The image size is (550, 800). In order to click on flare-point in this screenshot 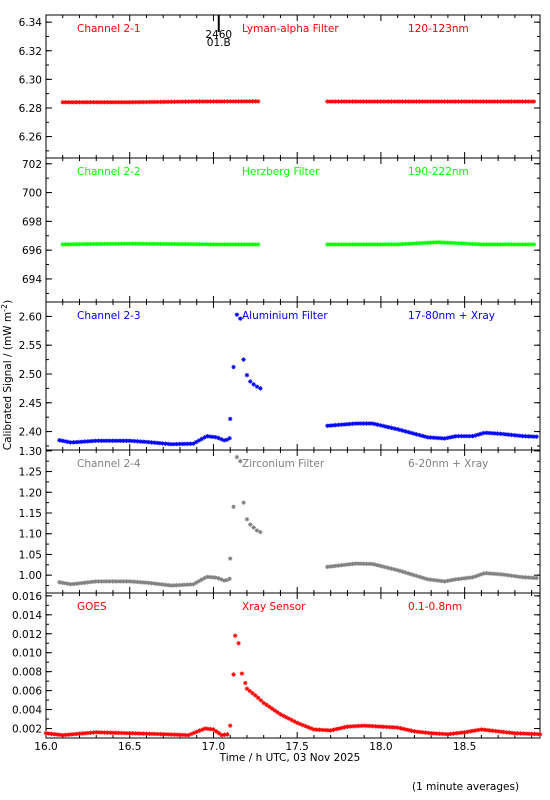, I will do `click(233, 674)`.